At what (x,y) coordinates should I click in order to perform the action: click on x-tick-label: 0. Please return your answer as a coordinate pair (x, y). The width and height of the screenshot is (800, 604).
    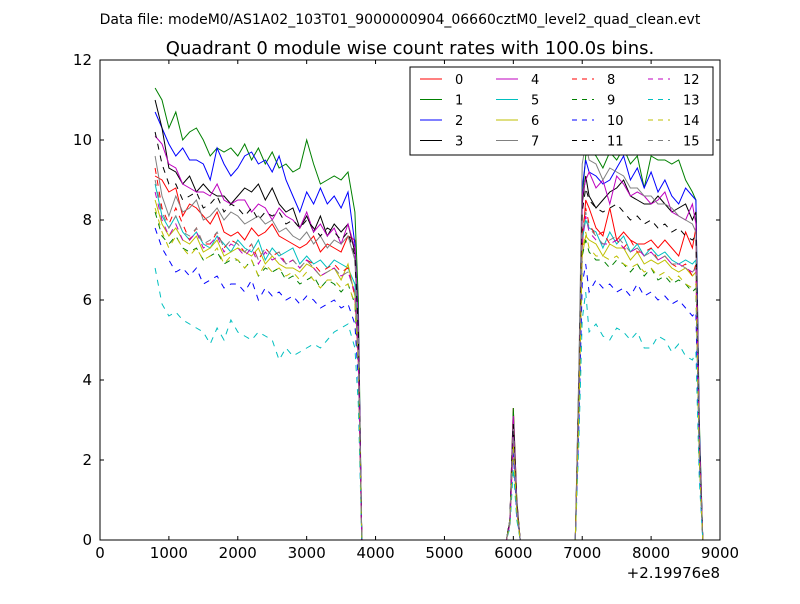
    Looking at the image, I should click on (100, 553).